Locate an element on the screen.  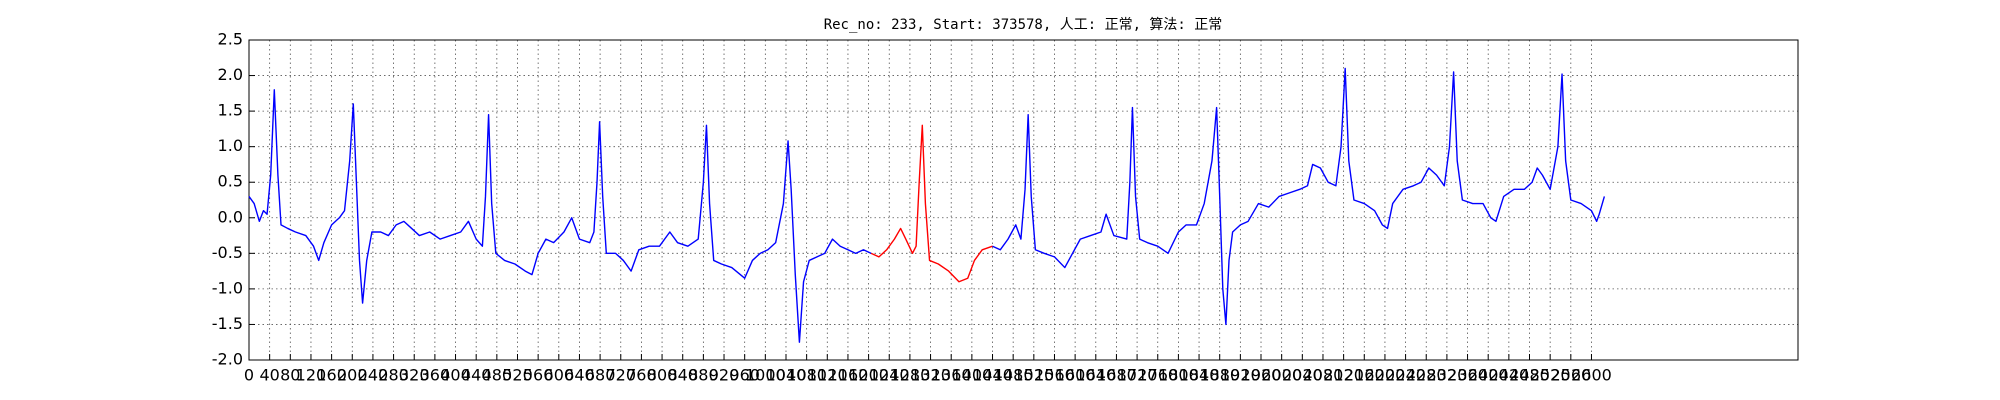
x-tick-label: 240 is located at coordinates (373, 375).